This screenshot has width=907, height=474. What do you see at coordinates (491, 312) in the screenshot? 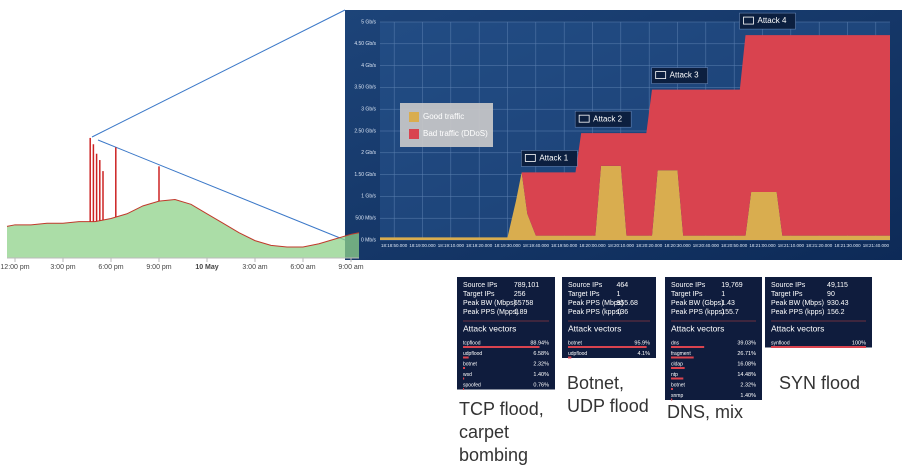
I see `stat-label: Peak PPS (Mpps)` at bounding box center [491, 312].